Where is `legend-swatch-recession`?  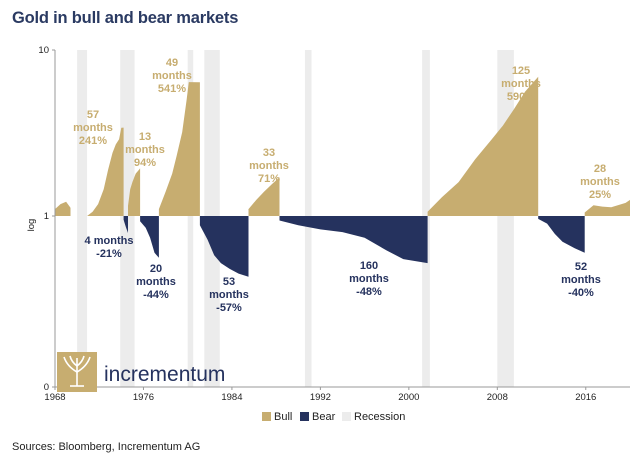
legend-swatch-recession is located at coordinates (346, 416).